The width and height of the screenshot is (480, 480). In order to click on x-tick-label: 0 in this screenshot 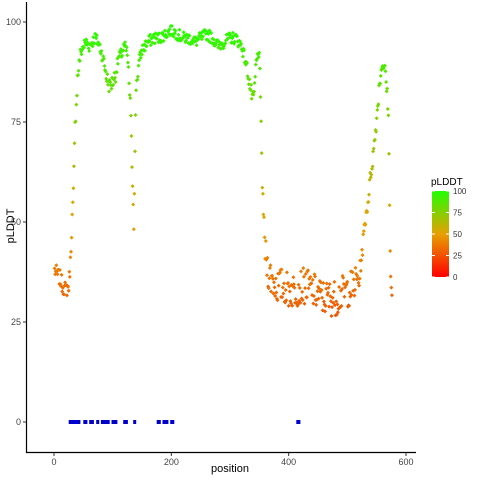, I will do `click(53, 462)`.